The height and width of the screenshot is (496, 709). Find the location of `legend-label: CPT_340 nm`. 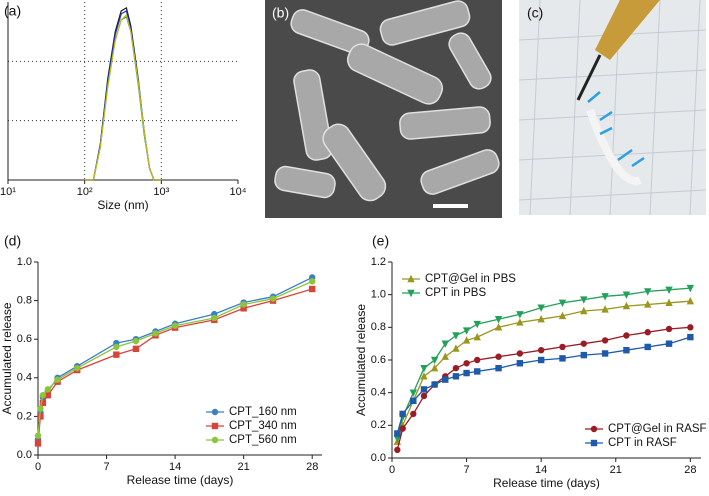

legend-label: CPT_340 nm is located at coordinates (263, 426).